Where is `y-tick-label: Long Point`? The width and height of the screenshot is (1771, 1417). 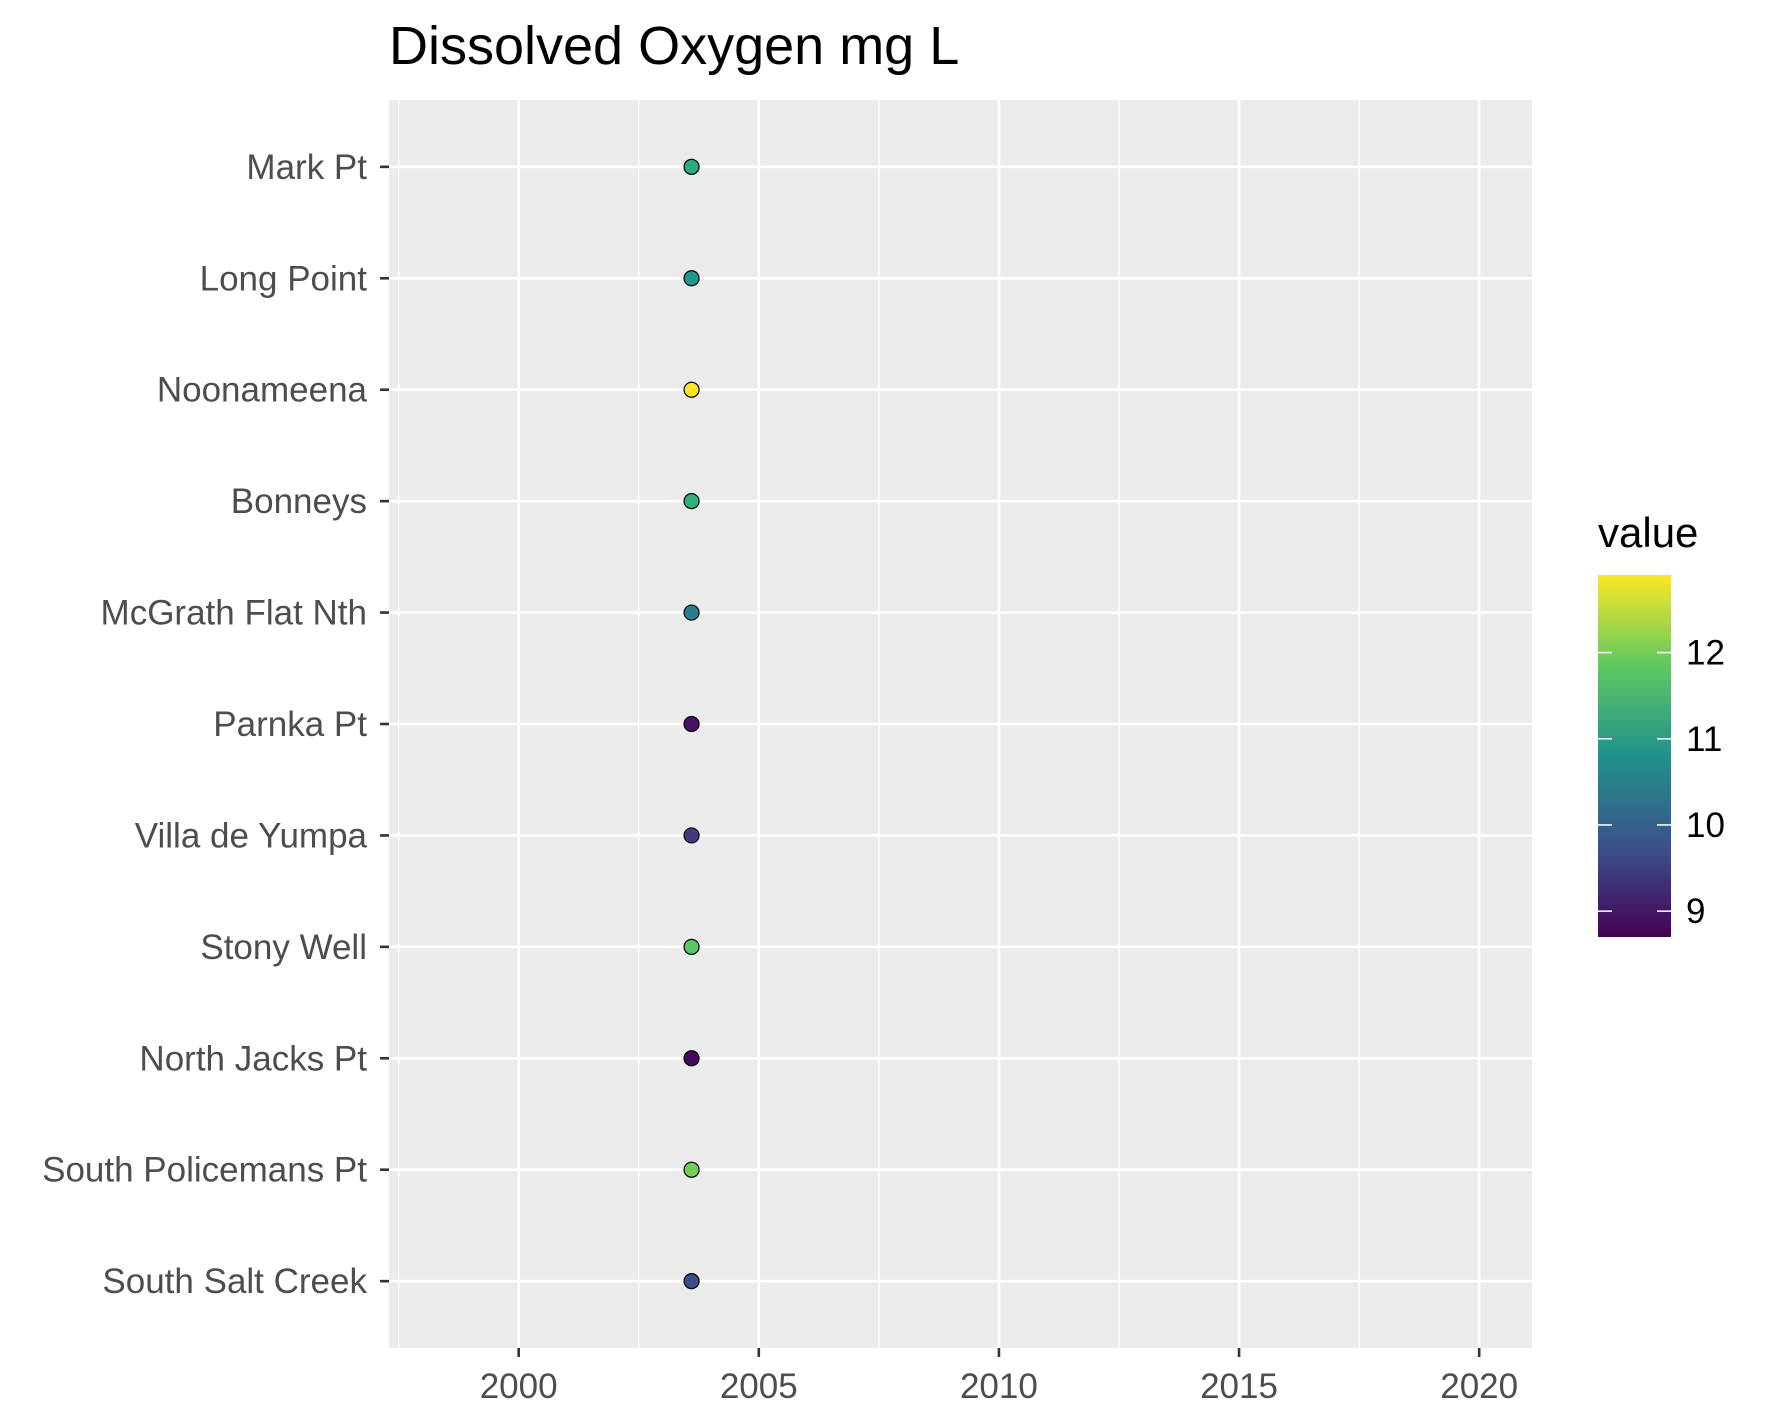 y-tick-label: Long Point is located at coordinates (284, 278).